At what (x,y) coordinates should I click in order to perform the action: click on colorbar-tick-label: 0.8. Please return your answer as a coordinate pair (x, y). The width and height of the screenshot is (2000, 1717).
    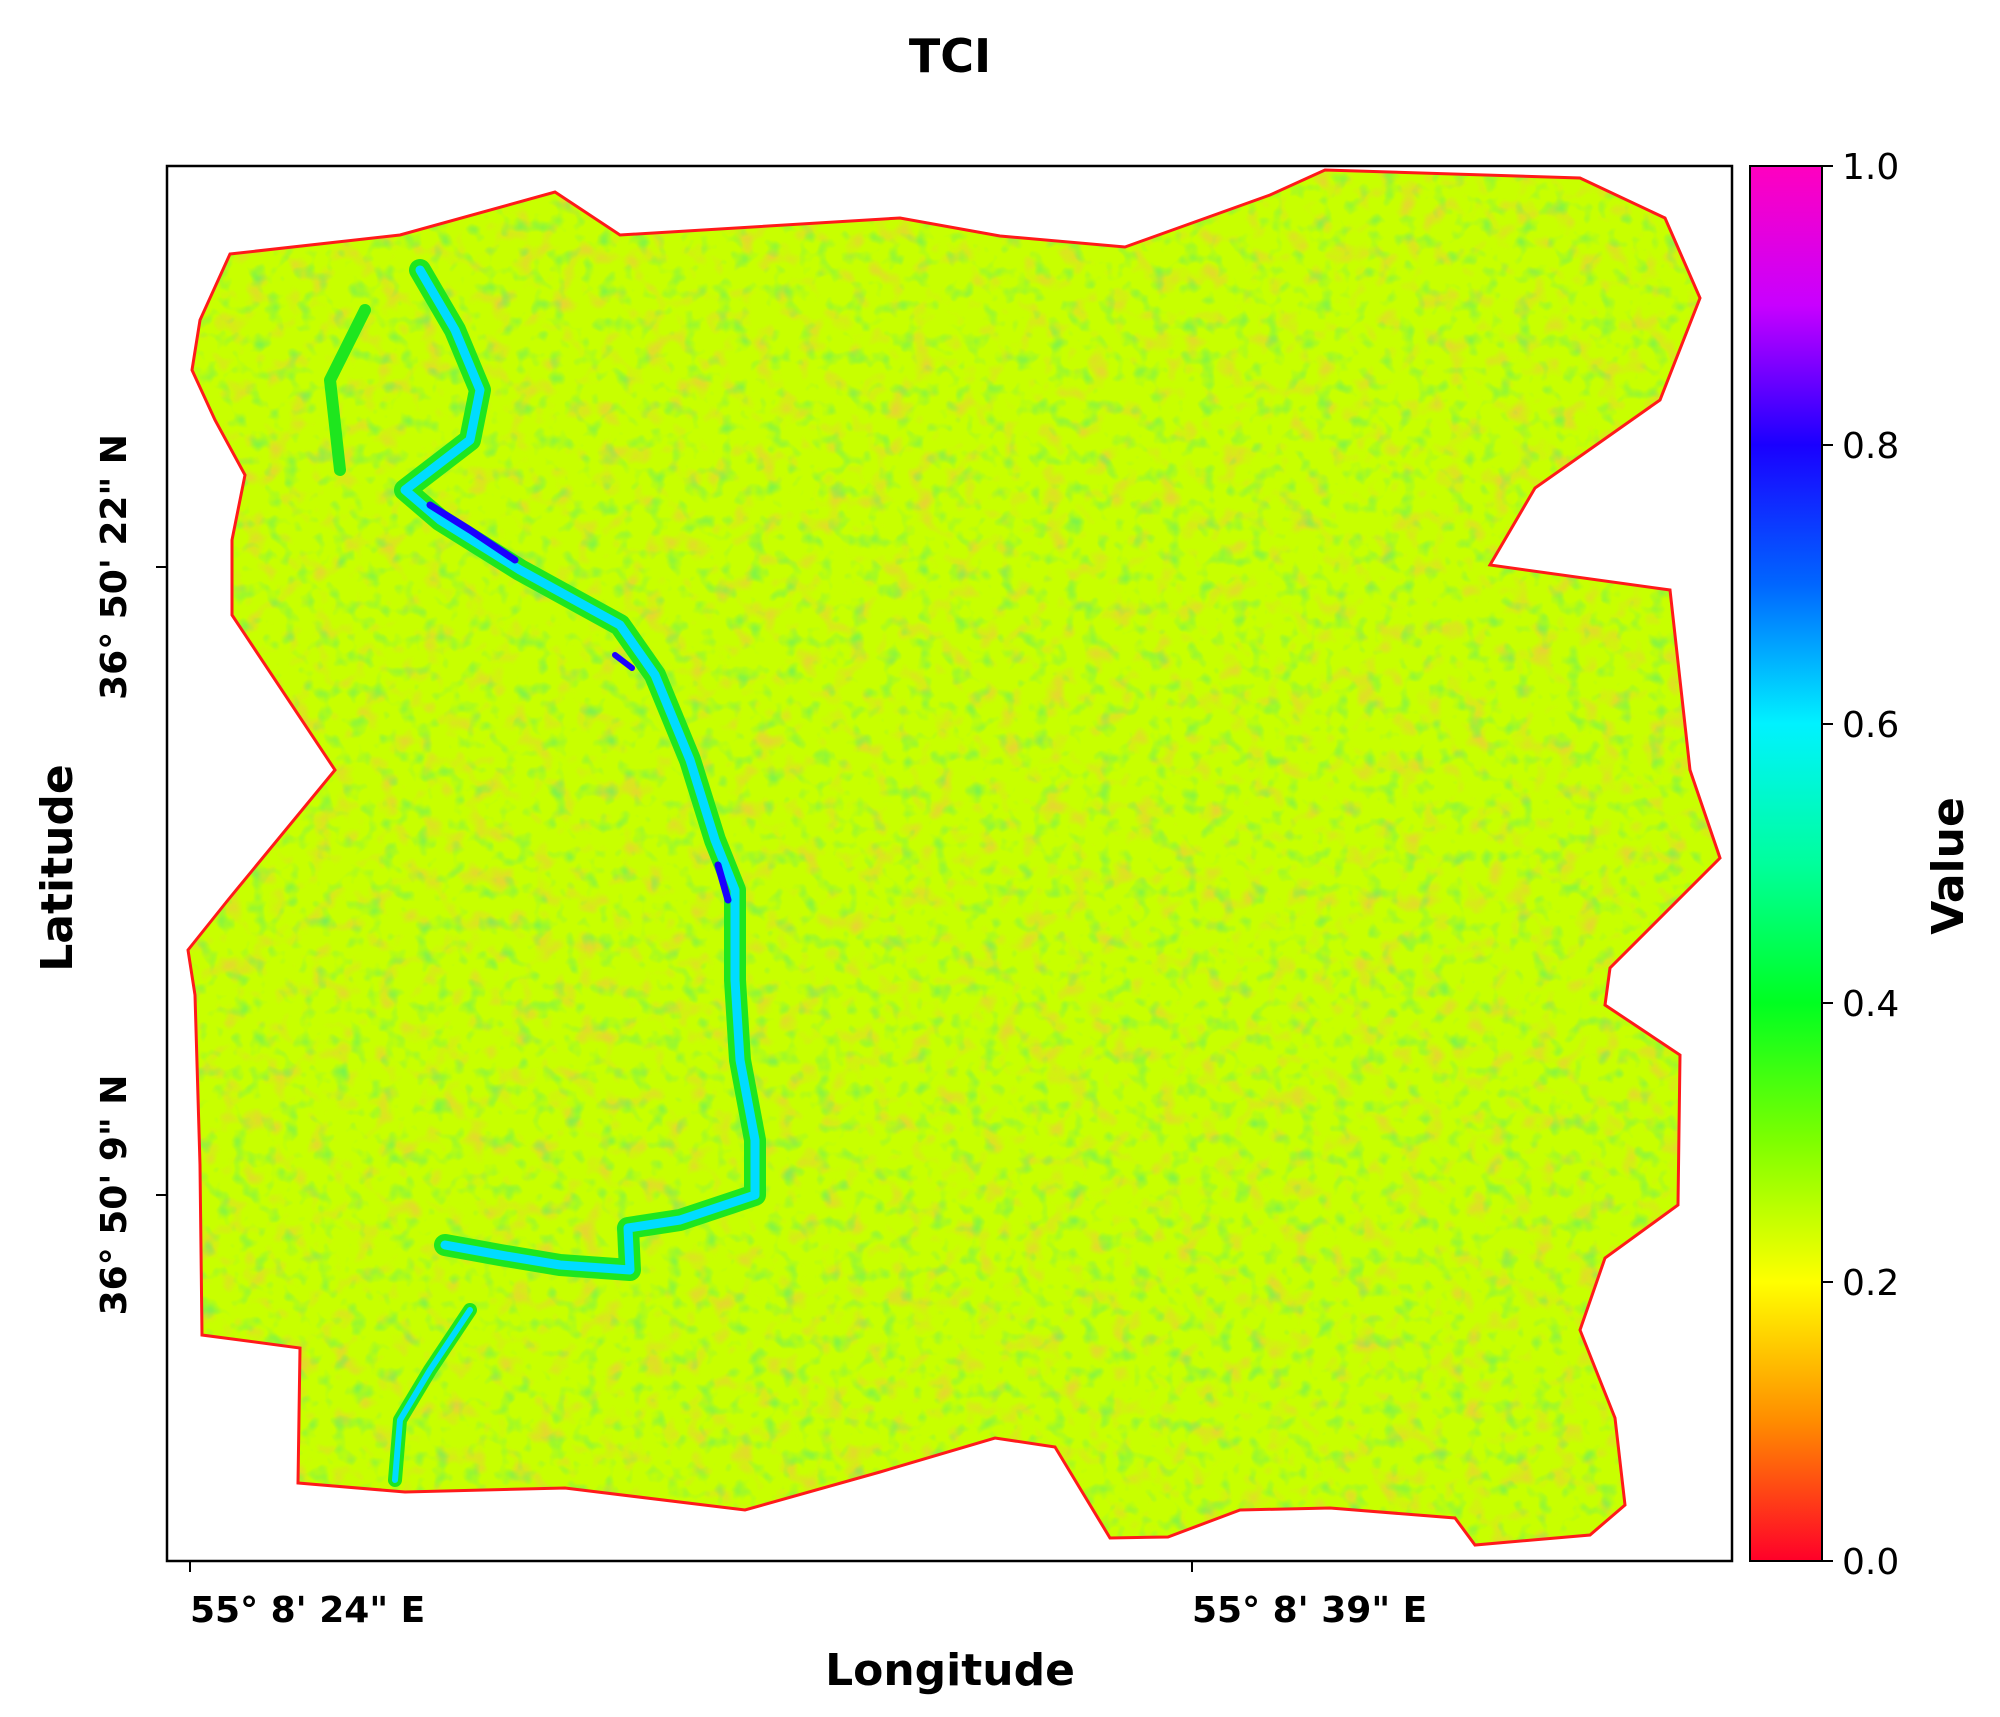
    Looking at the image, I should click on (1870, 446).